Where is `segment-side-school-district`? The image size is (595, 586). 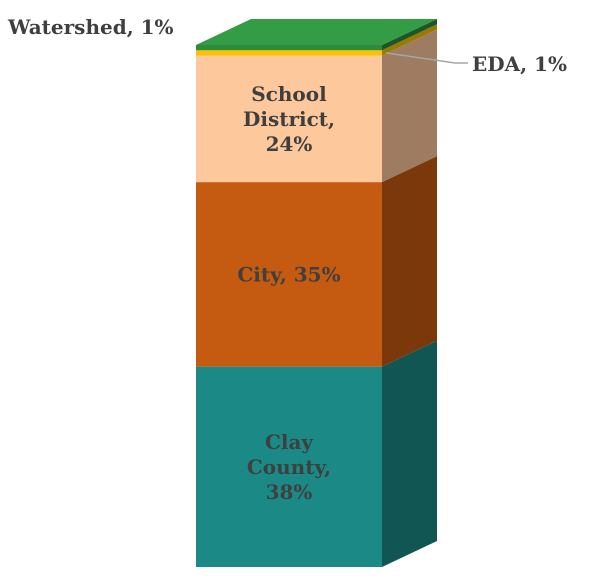
segment-side-school-district is located at coordinates (409, 106).